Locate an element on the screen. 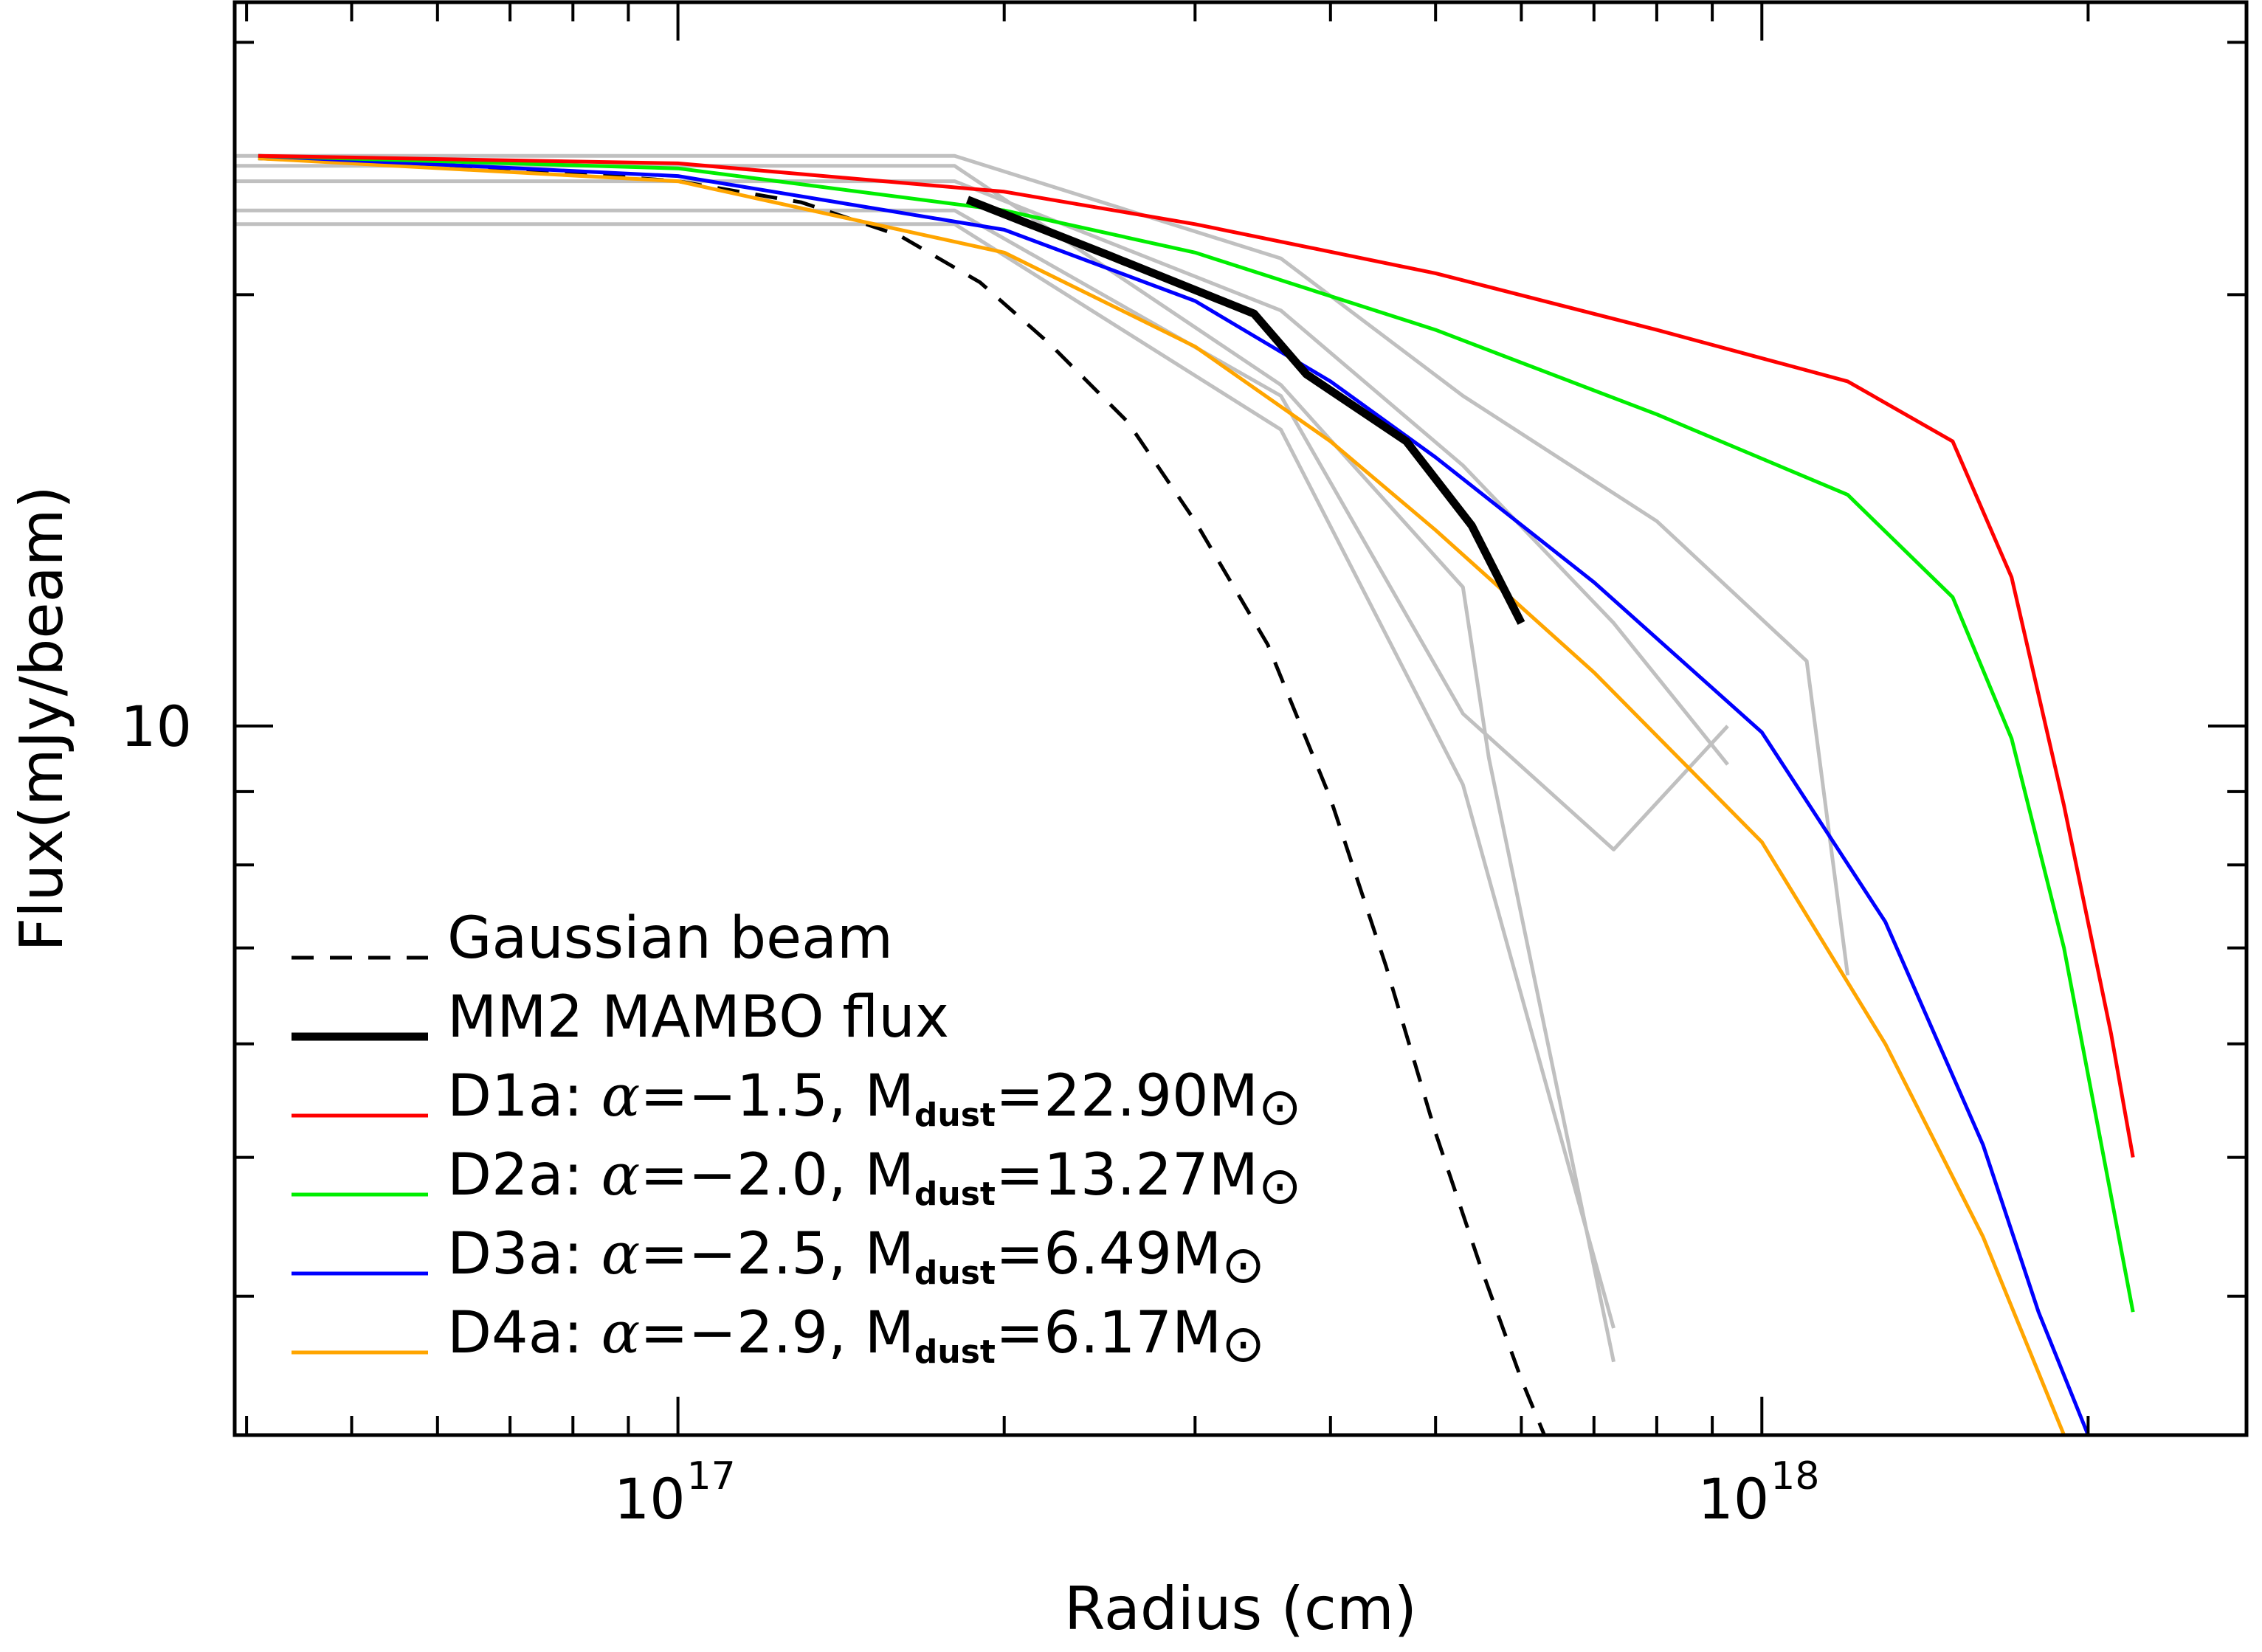  legend-entry: D2a: α=−2.0, Mdust=13.27M⊙ is located at coordinates (797, 1179).